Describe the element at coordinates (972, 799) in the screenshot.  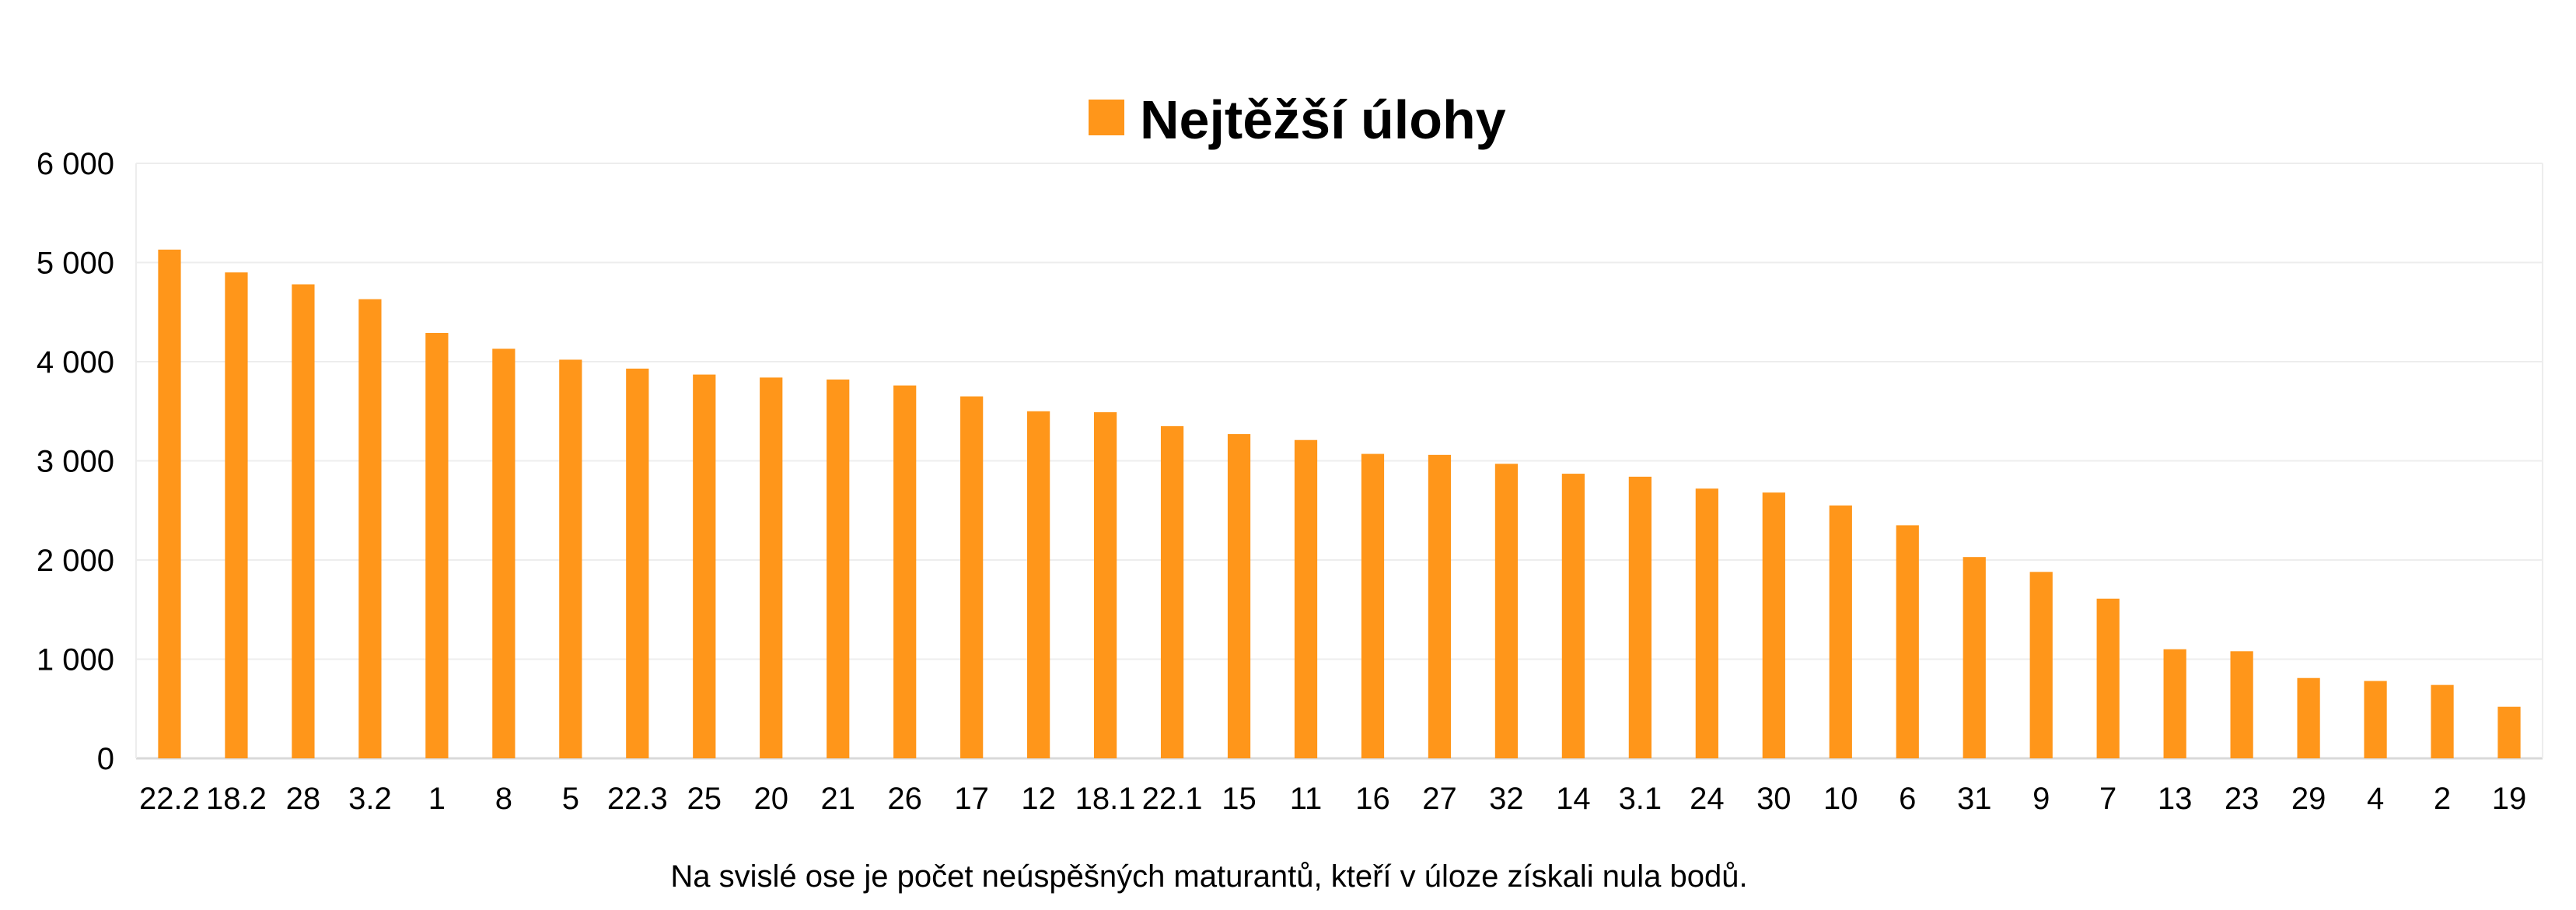
I see `x-tick-label: 17` at that location.